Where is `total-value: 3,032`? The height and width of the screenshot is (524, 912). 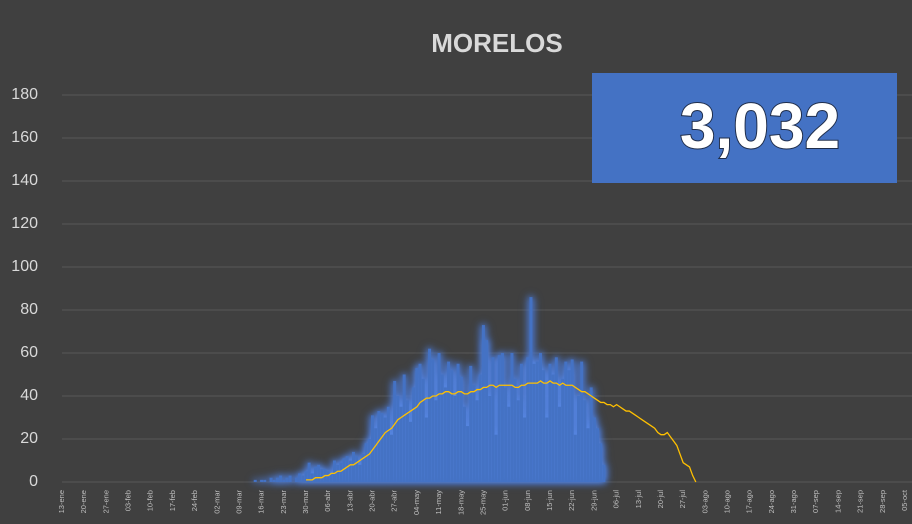
total-value: 3,032 is located at coordinates (760, 126).